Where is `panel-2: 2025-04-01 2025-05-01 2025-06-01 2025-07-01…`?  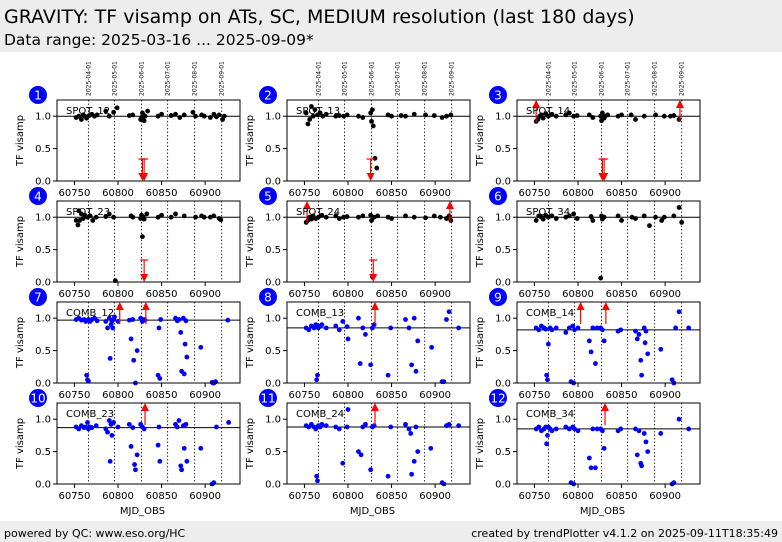
panel-2: 2025-04-01 2025-05-01 2025-06-01 2025-07-01… is located at coordinates (358, 130).